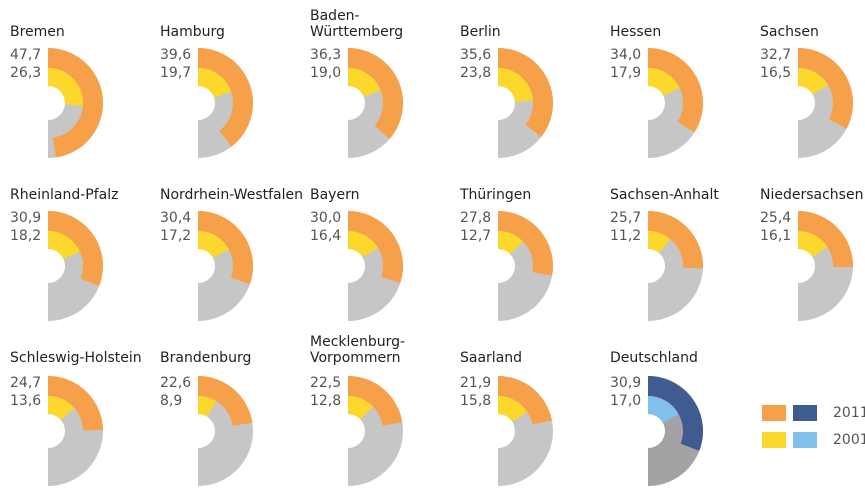 The image size is (865, 488). I want to click on state-name: Thüringen, so click(496, 195).